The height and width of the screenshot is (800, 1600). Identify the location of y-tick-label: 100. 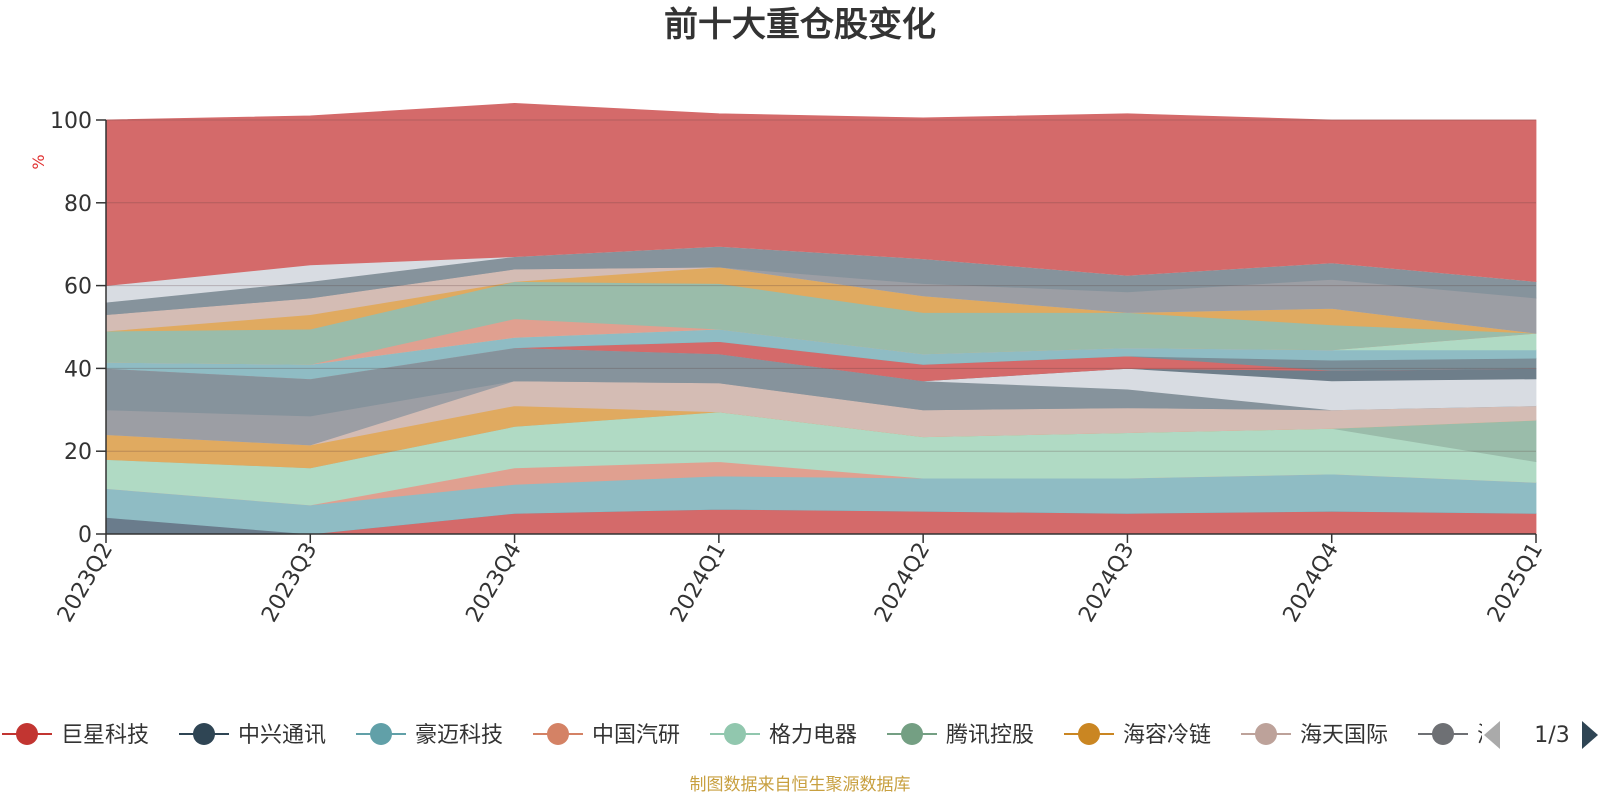
(71, 121).